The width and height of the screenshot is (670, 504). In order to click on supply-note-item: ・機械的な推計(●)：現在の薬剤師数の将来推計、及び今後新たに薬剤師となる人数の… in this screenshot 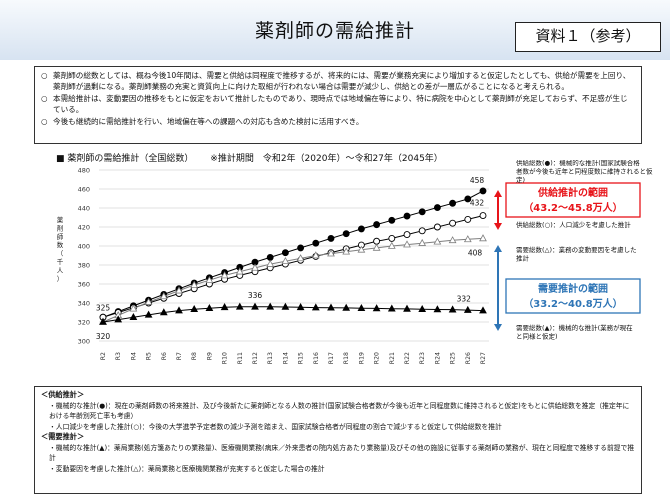, I will do `click(339, 411)`.